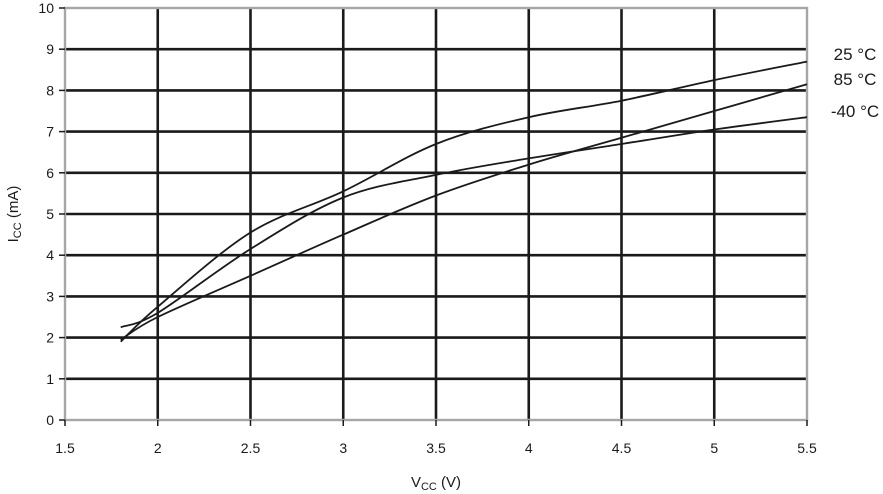 The width and height of the screenshot is (883, 494). Describe the element at coordinates (13, 204) in the screenshot. I see `y-axis-title-suffix: (mA)` at that location.